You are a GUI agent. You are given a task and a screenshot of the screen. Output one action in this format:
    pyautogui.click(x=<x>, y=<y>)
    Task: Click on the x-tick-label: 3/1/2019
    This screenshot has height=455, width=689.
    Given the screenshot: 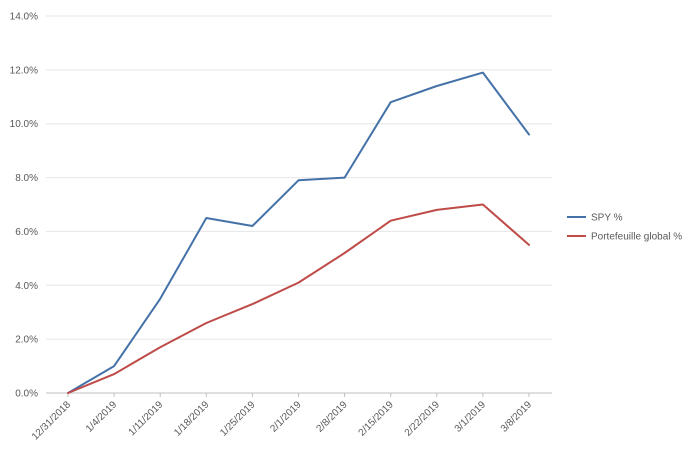 What is the action you would take?
    pyautogui.click(x=471, y=417)
    